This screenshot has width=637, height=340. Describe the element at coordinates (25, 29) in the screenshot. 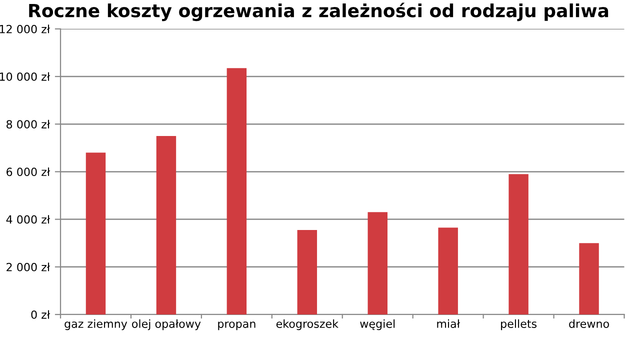

I see `y-tick-label: 12 000 zł` at that location.